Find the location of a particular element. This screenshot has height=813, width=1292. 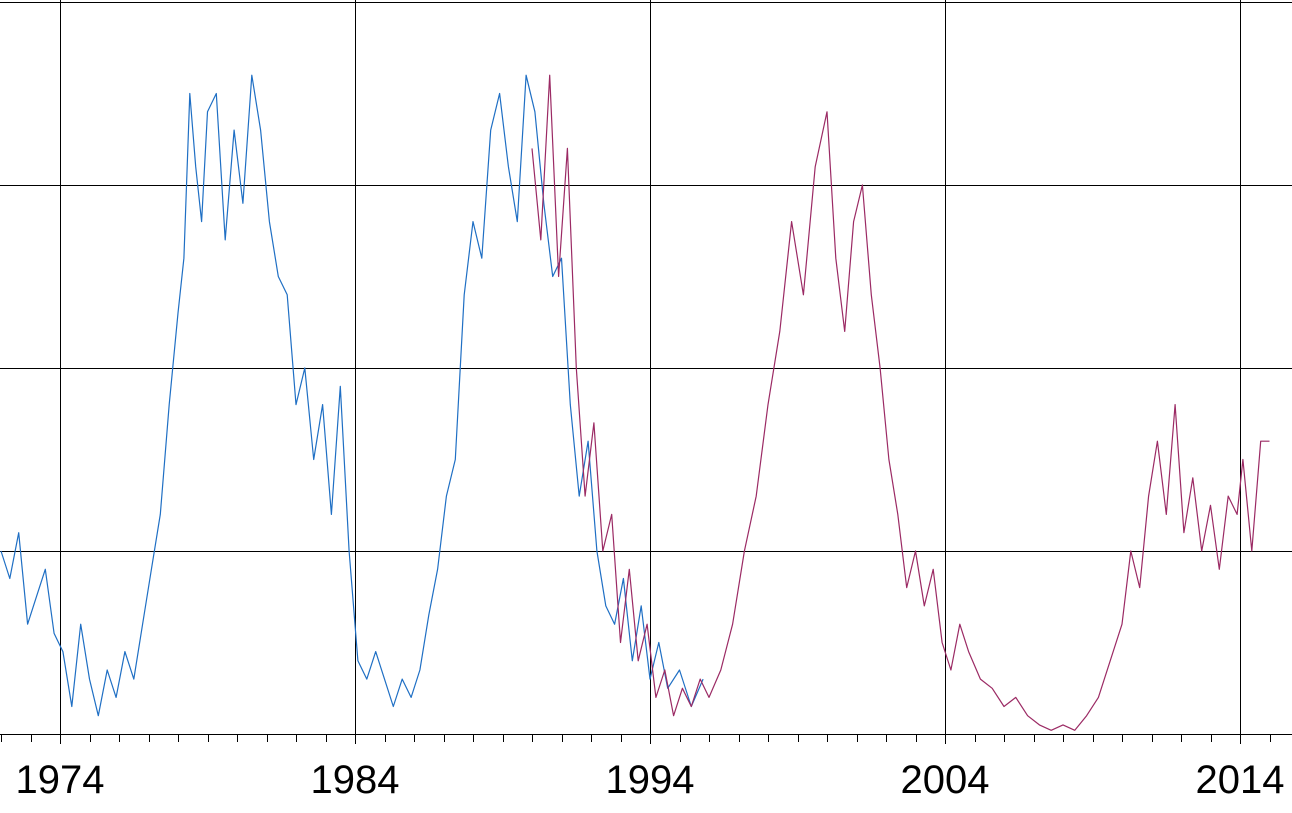

x-tick-label-2014: 2014 is located at coordinates (1240, 780).